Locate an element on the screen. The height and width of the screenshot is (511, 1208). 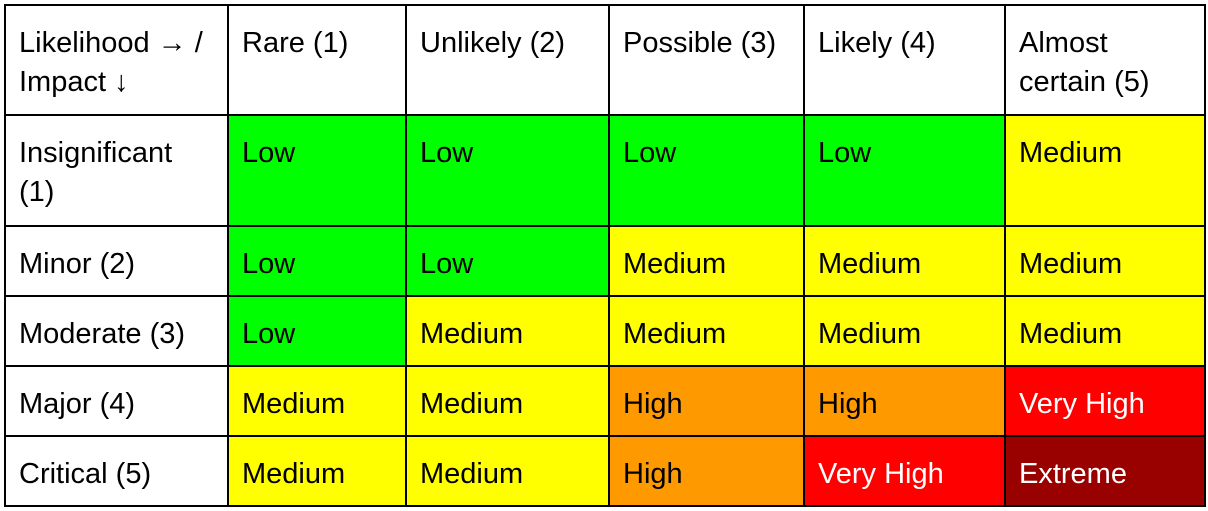
column-header-likely: Likely (4) is located at coordinates (904, 60).